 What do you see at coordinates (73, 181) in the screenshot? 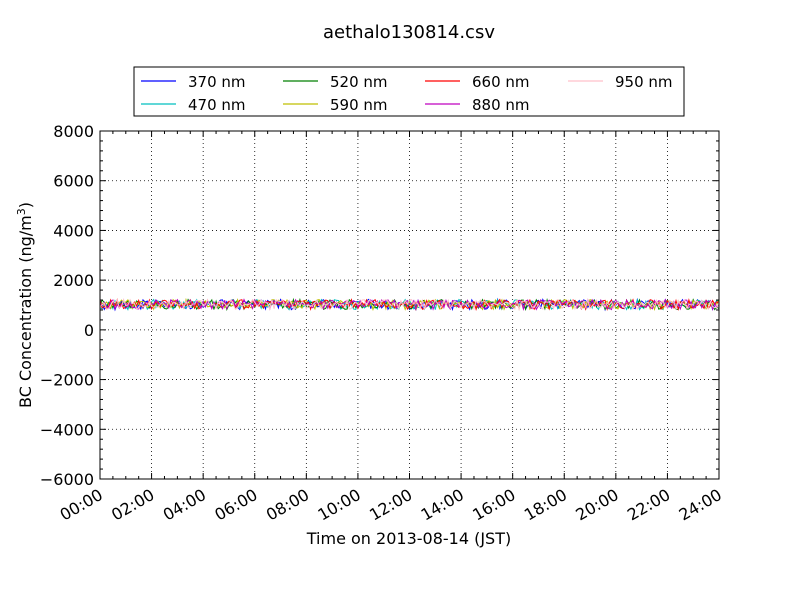
I see `y-tick-label: 6000` at bounding box center [73, 181].